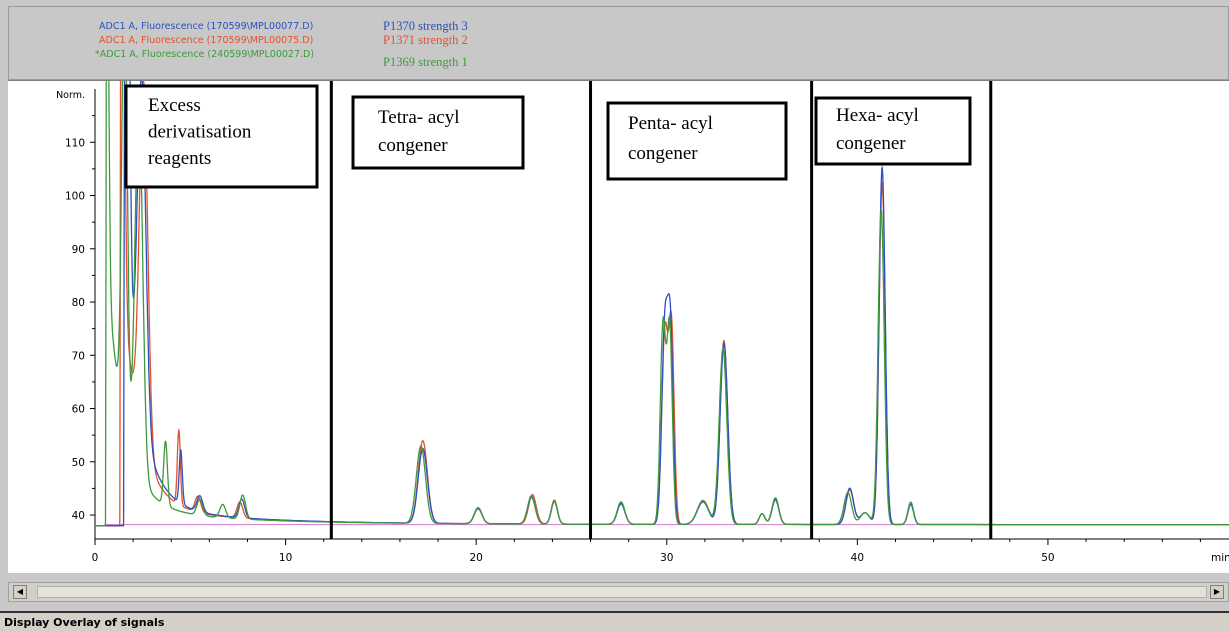  Describe the element at coordinates (425, 26) in the screenshot. I see `legend-name-1: P1370 strength 3` at that location.